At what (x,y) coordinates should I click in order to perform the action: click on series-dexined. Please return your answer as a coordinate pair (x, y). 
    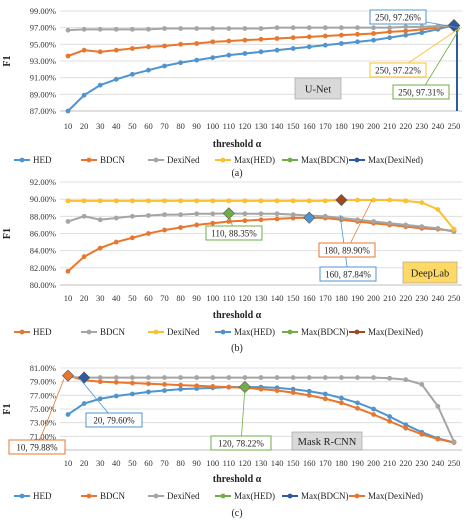
    Looking at the image, I should click on (261, 28).